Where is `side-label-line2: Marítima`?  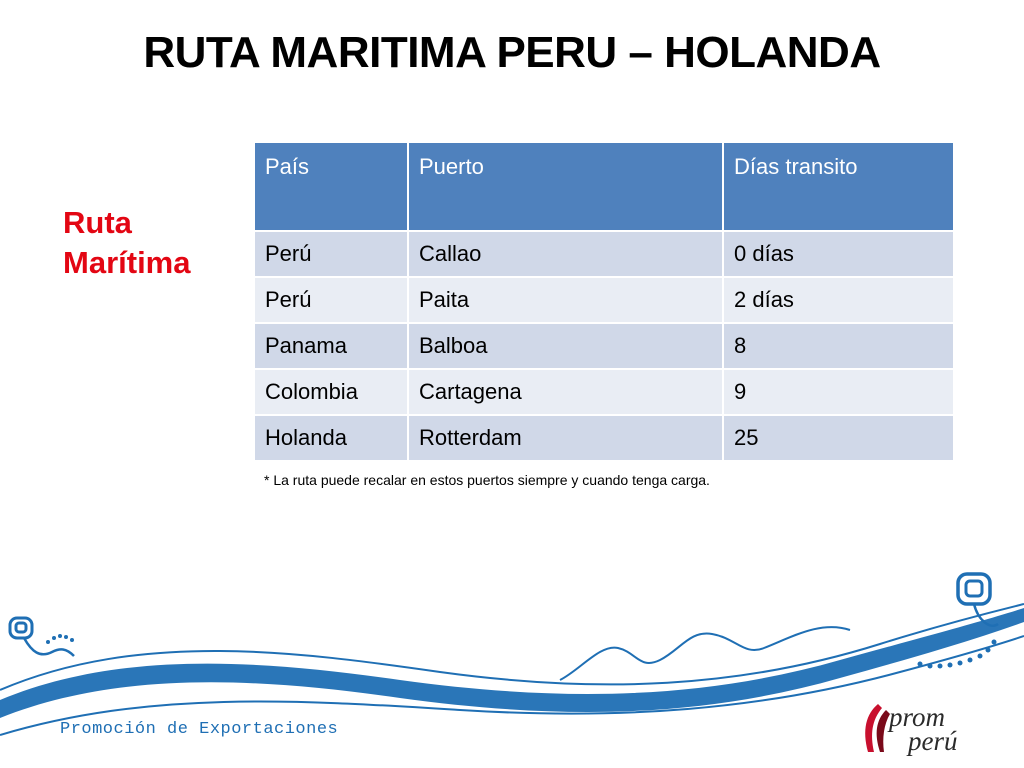 side-label-line2: Marítima is located at coordinates (127, 262).